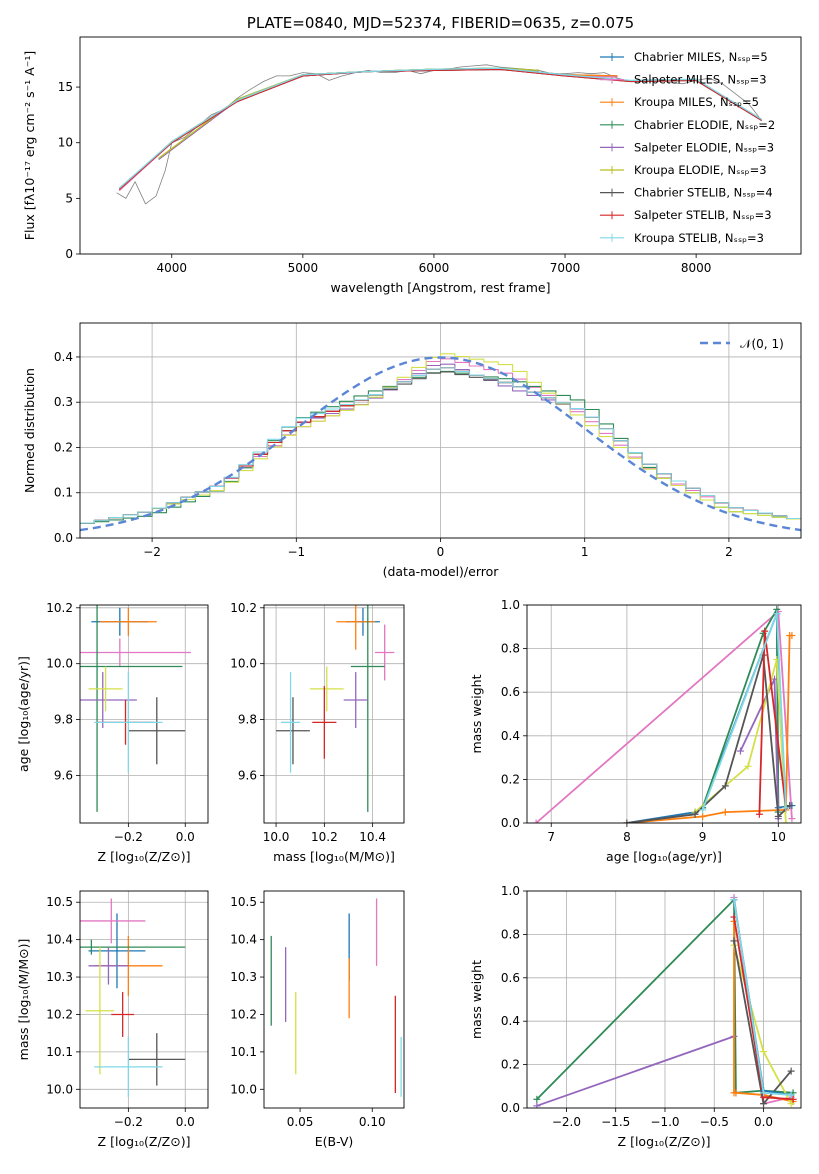 This screenshot has width=819, height=1174. Describe the element at coordinates (434, 268) in the screenshot. I see `x-tick-label: 6000` at that location.